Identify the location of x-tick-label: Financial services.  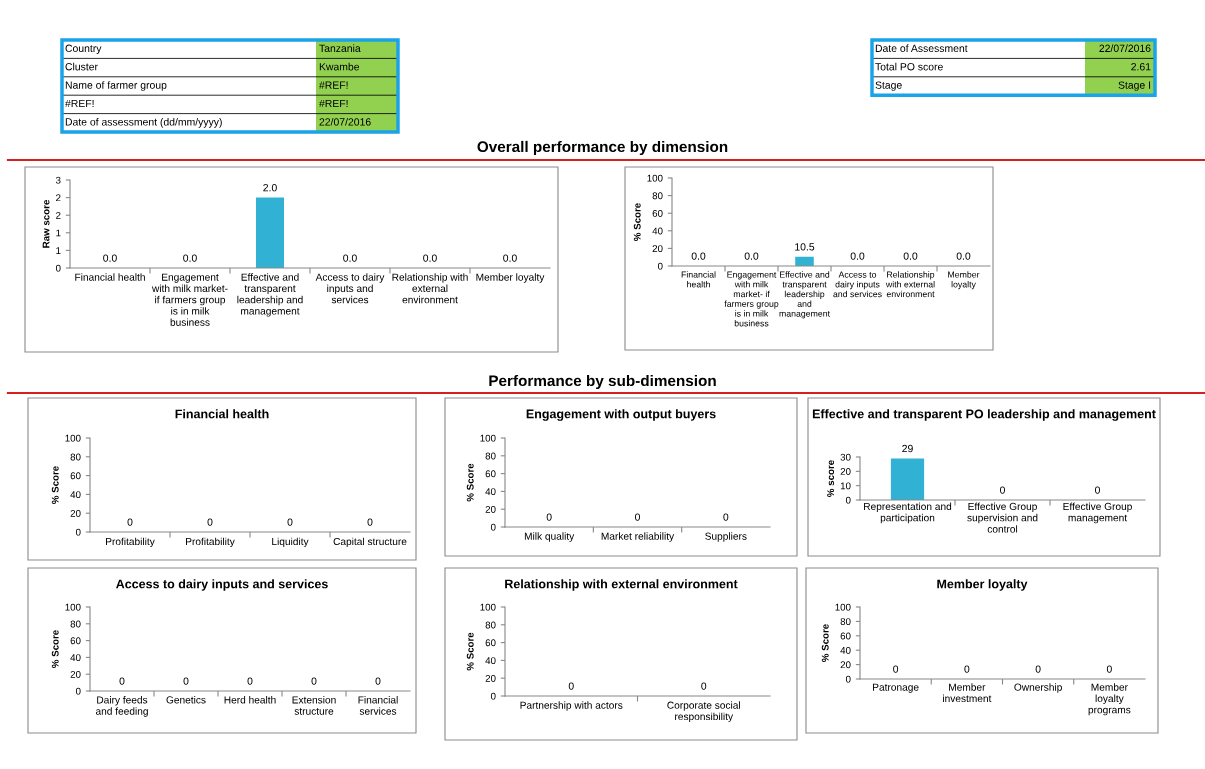
(378, 705).